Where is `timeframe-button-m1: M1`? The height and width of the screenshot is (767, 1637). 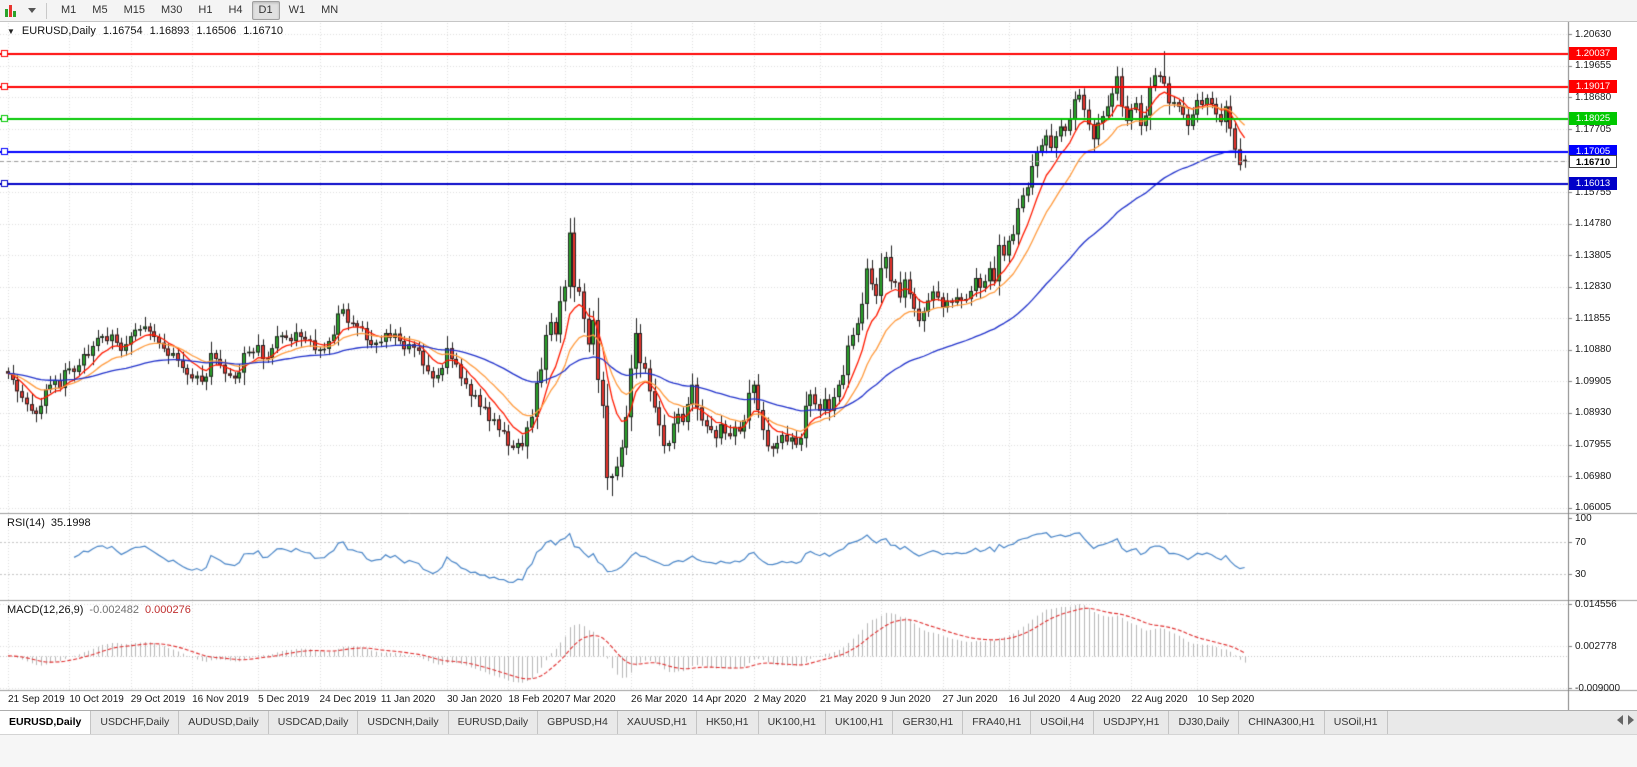
timeframe-button-m1: M1 is located at coordinates (69, 10).